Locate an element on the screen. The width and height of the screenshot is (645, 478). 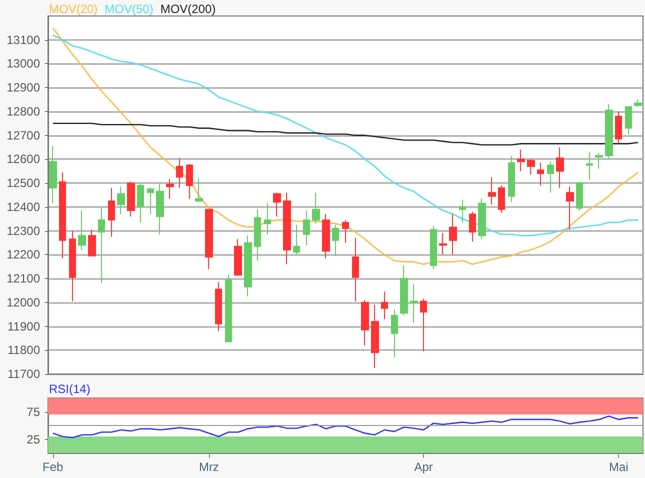
y-tick-label: 13000 is located at coordinates (23, 63).